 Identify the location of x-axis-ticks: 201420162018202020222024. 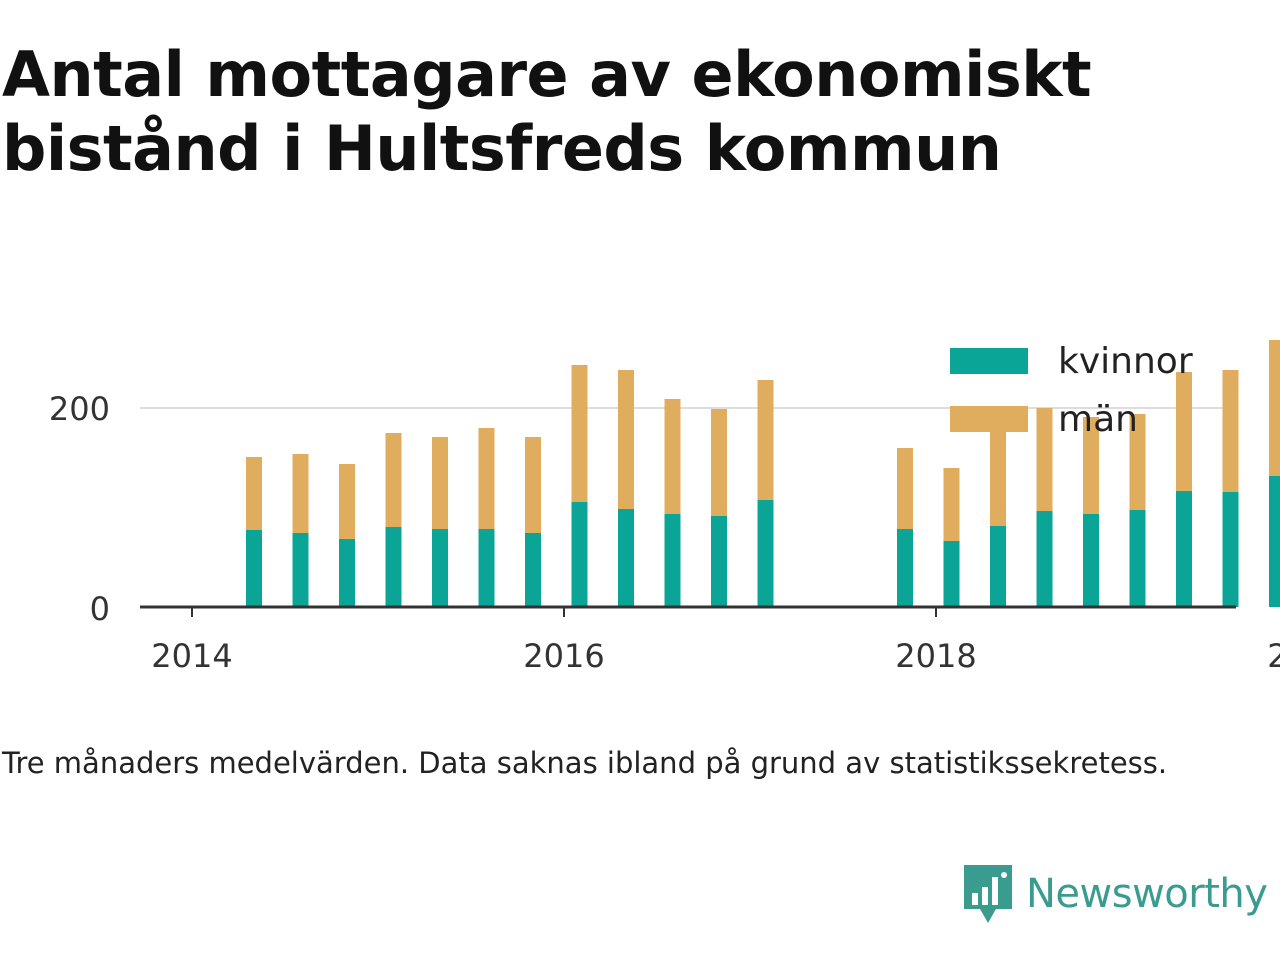
(715, 641).